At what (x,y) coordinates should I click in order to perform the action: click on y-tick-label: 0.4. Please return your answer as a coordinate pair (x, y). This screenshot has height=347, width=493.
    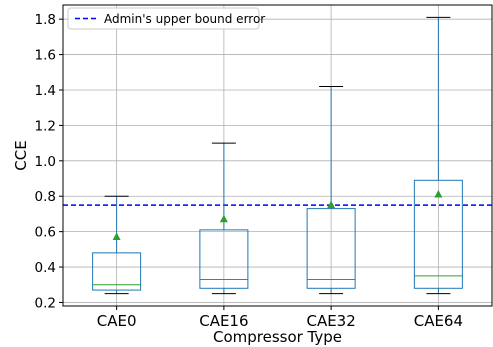
    Looking at the image, I should click on (45, 268).